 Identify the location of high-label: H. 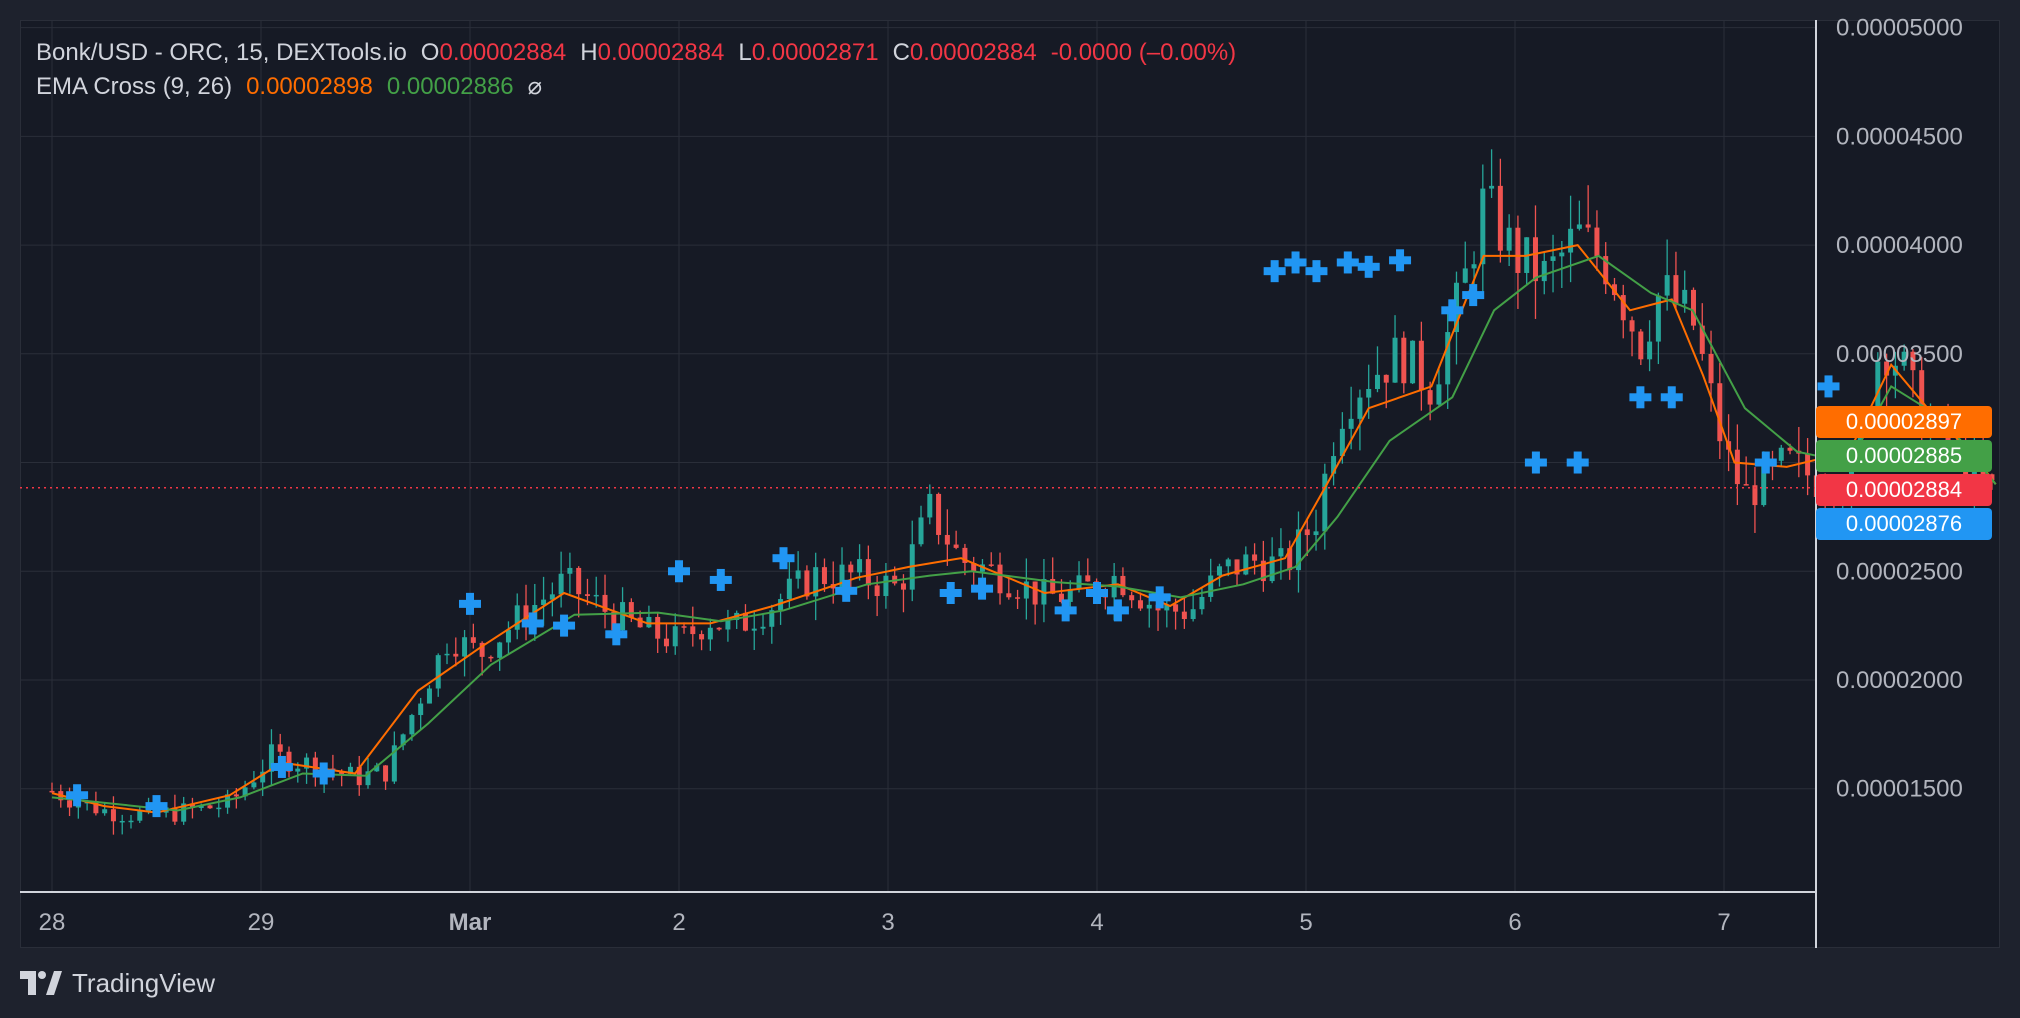
(589, 52).